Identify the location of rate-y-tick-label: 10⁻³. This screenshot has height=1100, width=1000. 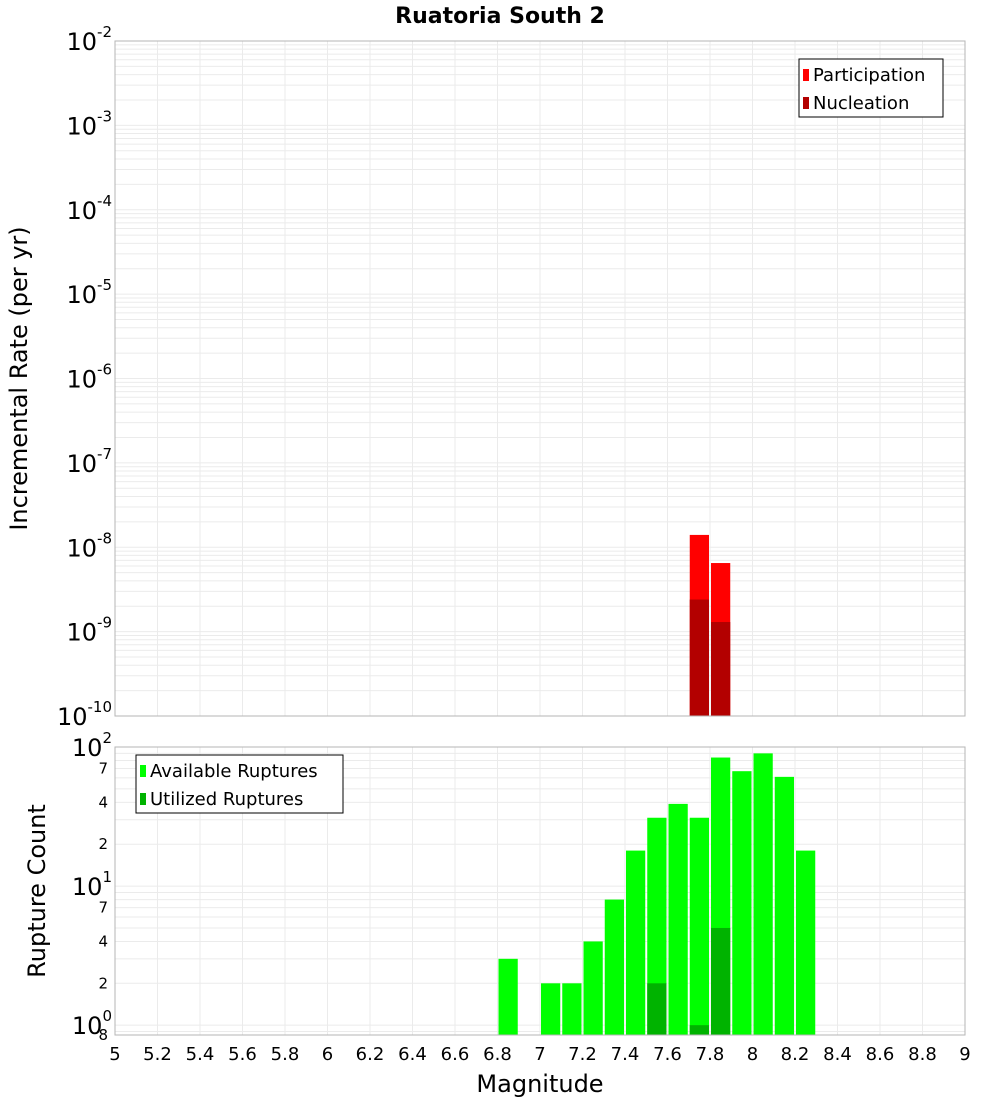
(89, 123).